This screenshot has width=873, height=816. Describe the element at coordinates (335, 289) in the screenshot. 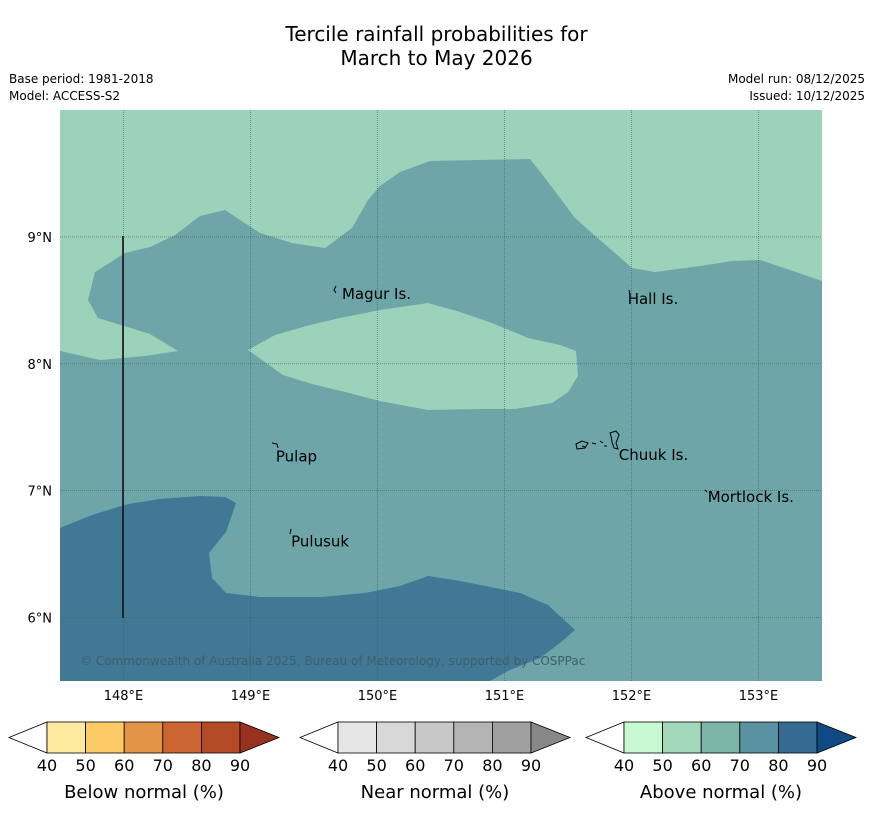

I see `island-magur` at that location.